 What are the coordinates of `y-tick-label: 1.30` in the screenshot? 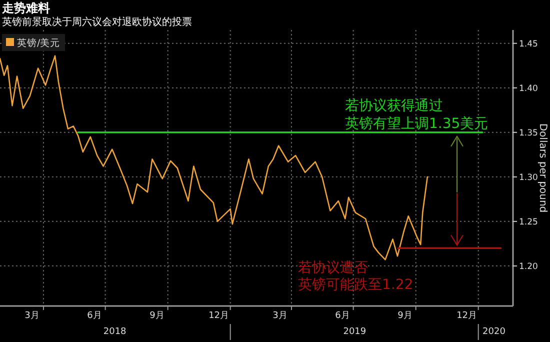 It's located at (528, 177).